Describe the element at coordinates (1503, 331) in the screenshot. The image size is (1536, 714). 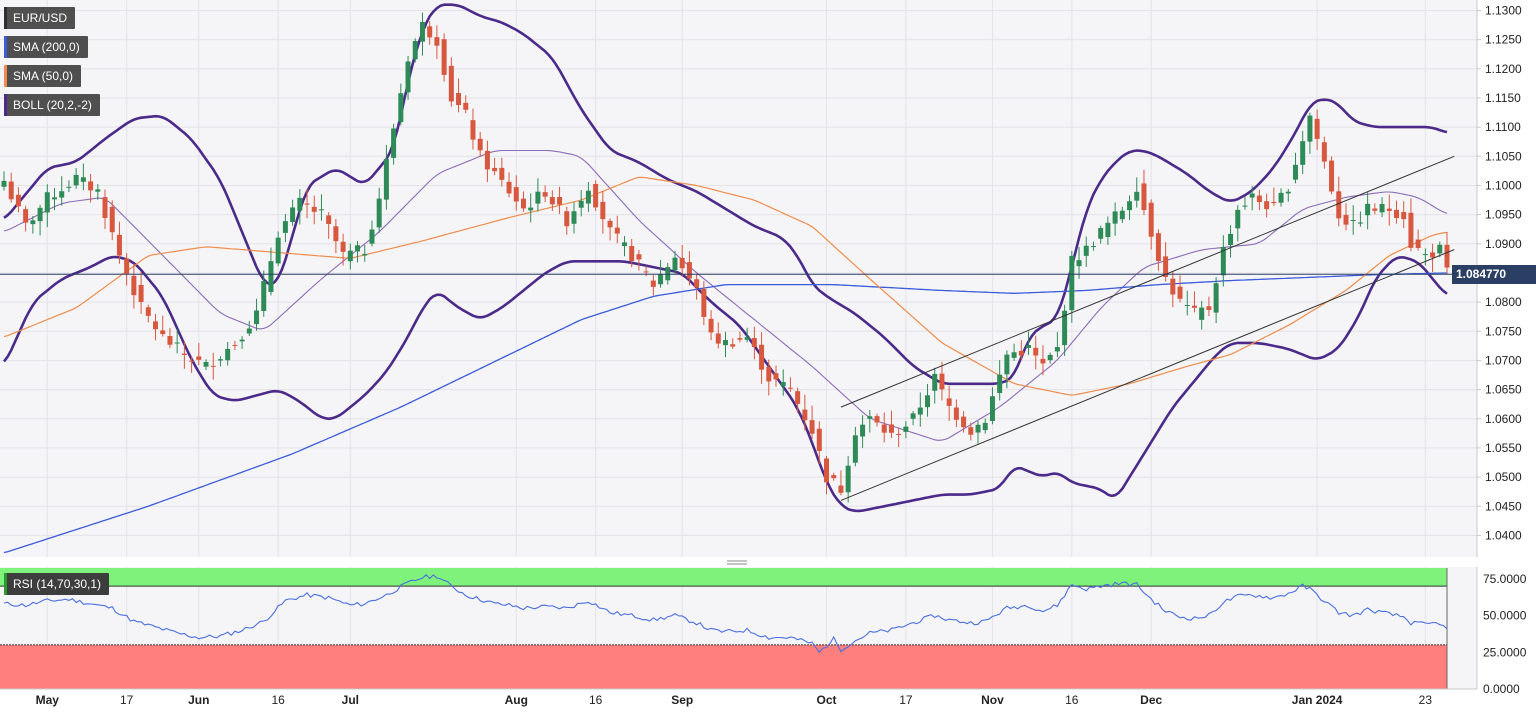
I see `price-tick-label: 1.0750` at that location.